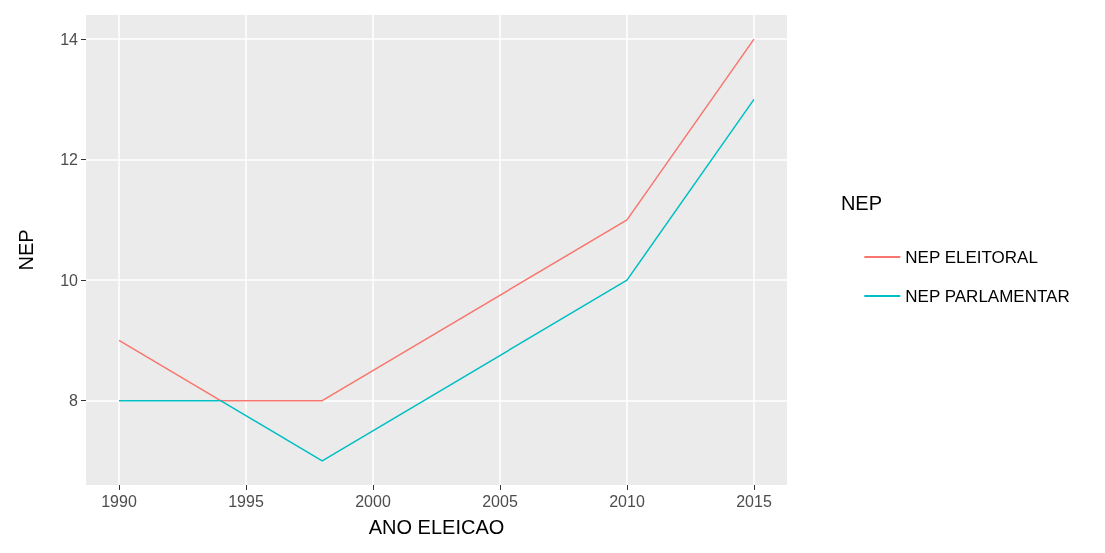 This screenshot has height=553, width=1105. What do you see at coordinates (69, 160) in the screenshot?
I see `y-tick-label: 12` at bounding box center [69, 160].